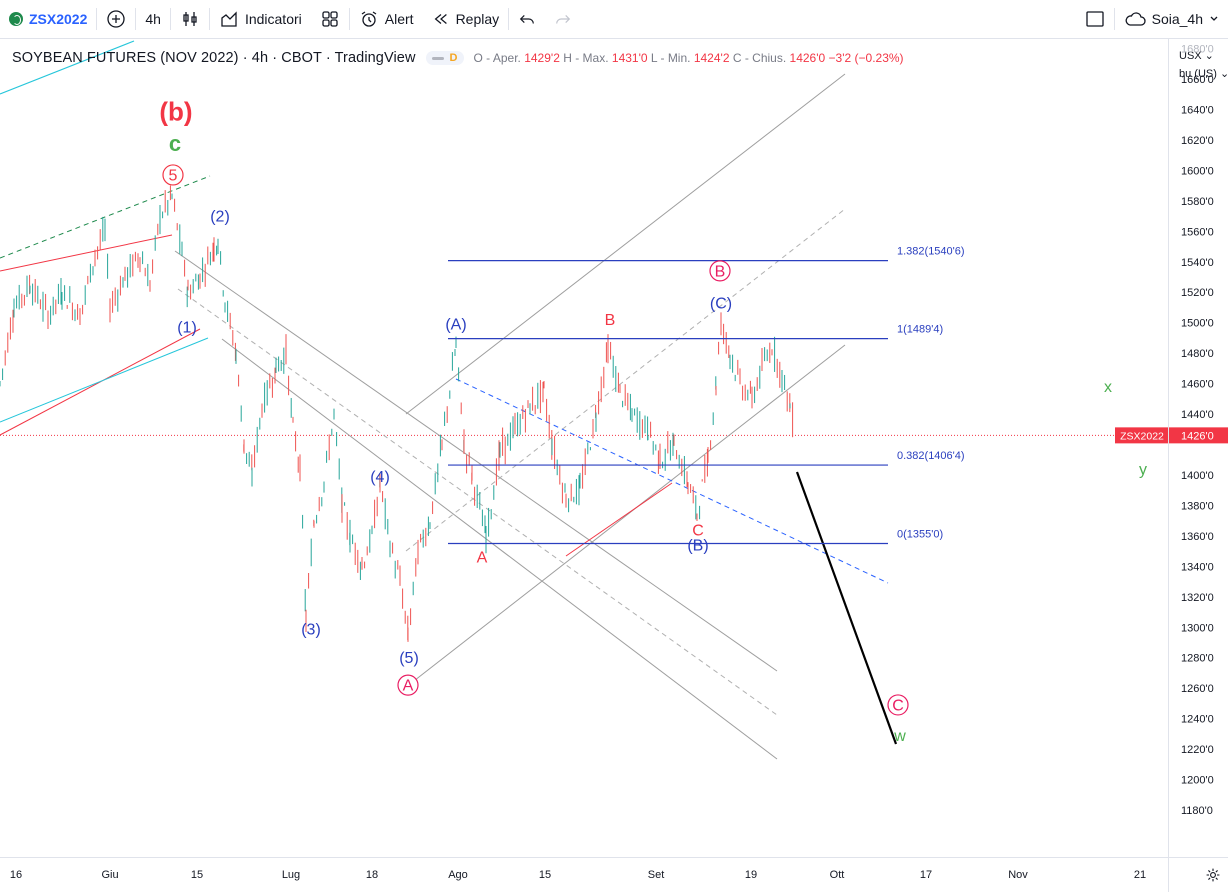 The image size is (1228, 892). I want to click on fib-level-label: 0(1355'0), so click(920, 534).